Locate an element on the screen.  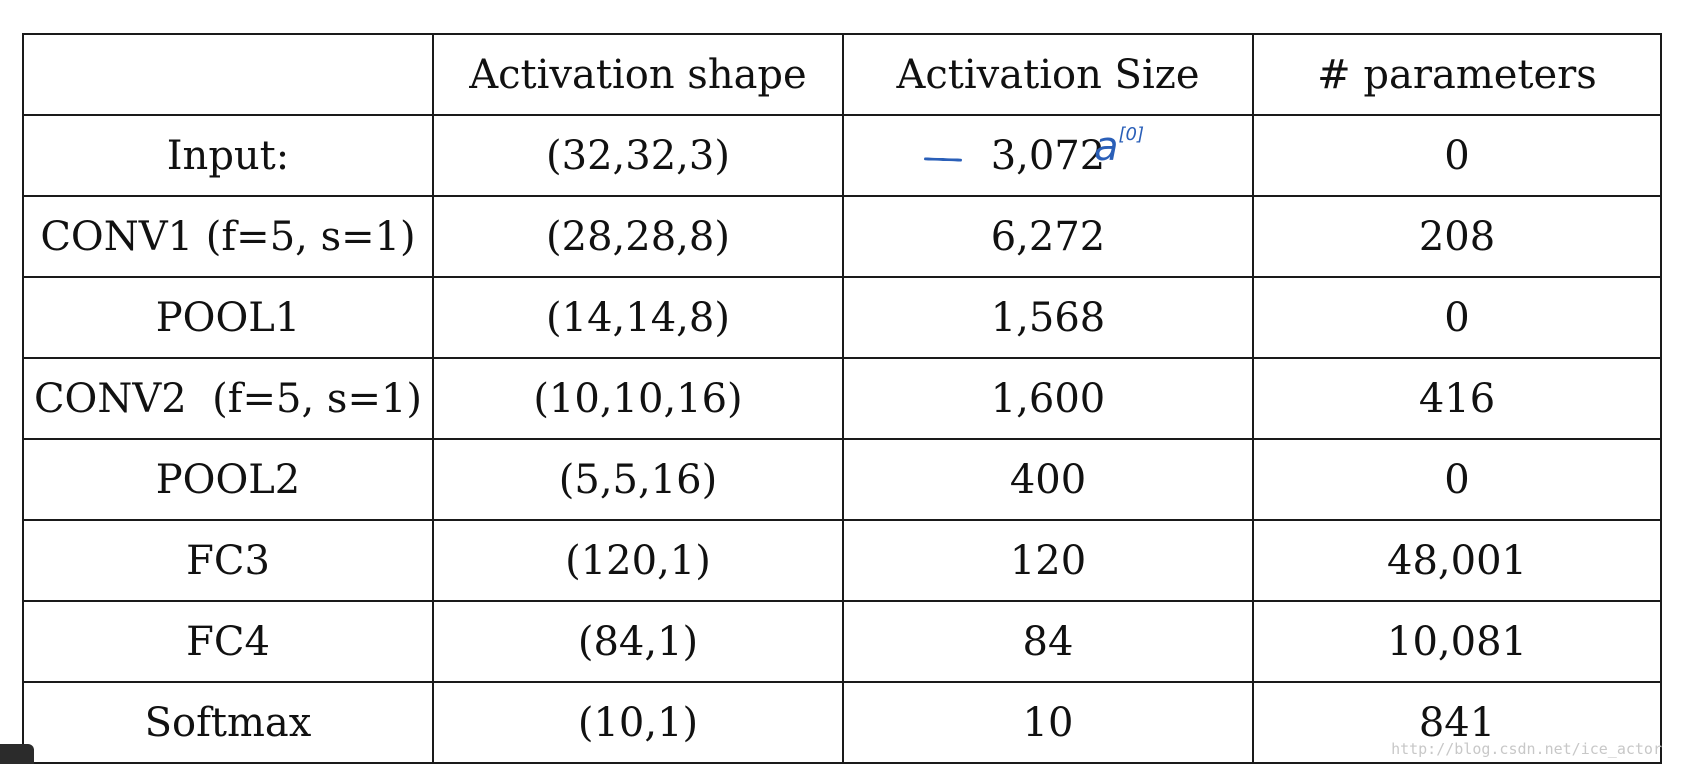
table-row: FC3 (120,1) 120 48,001 is located at coordinates (842, 560).